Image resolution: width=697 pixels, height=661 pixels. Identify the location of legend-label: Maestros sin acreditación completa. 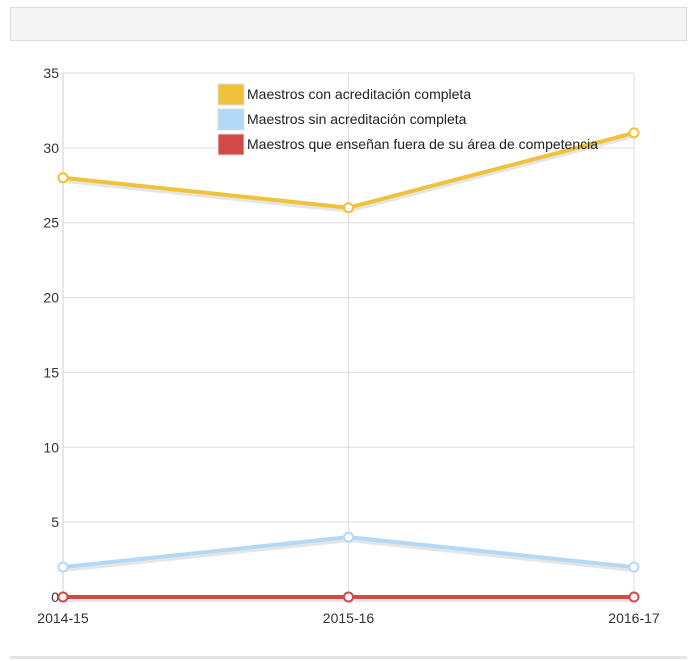
(357, 119).